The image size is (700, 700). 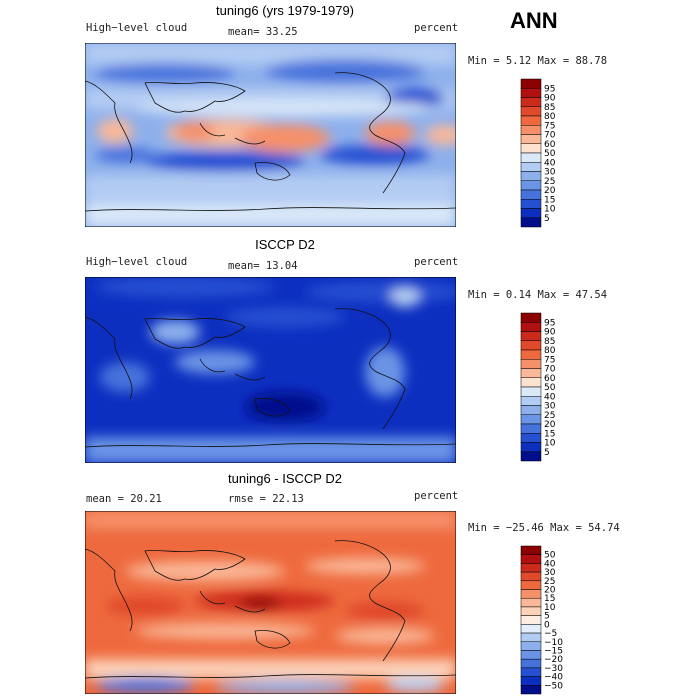 I want to click on colorbar-tick-label: −50, so click(x=553, y=686).